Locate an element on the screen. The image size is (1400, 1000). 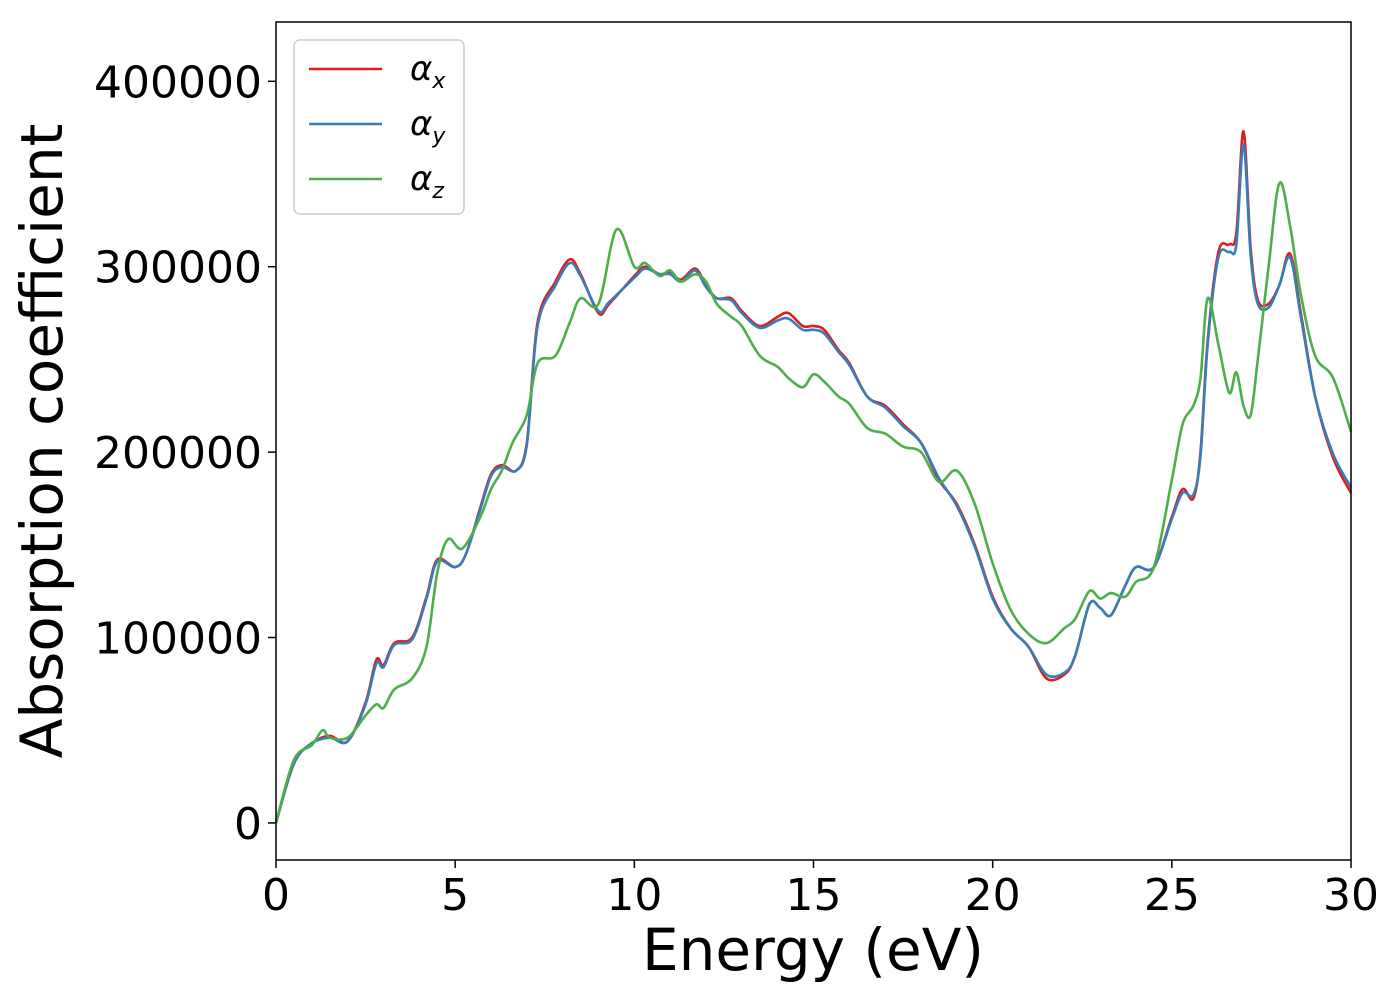
x-axis: 0 5 10 15 20 25 30 is located at coordinates (820, 890).